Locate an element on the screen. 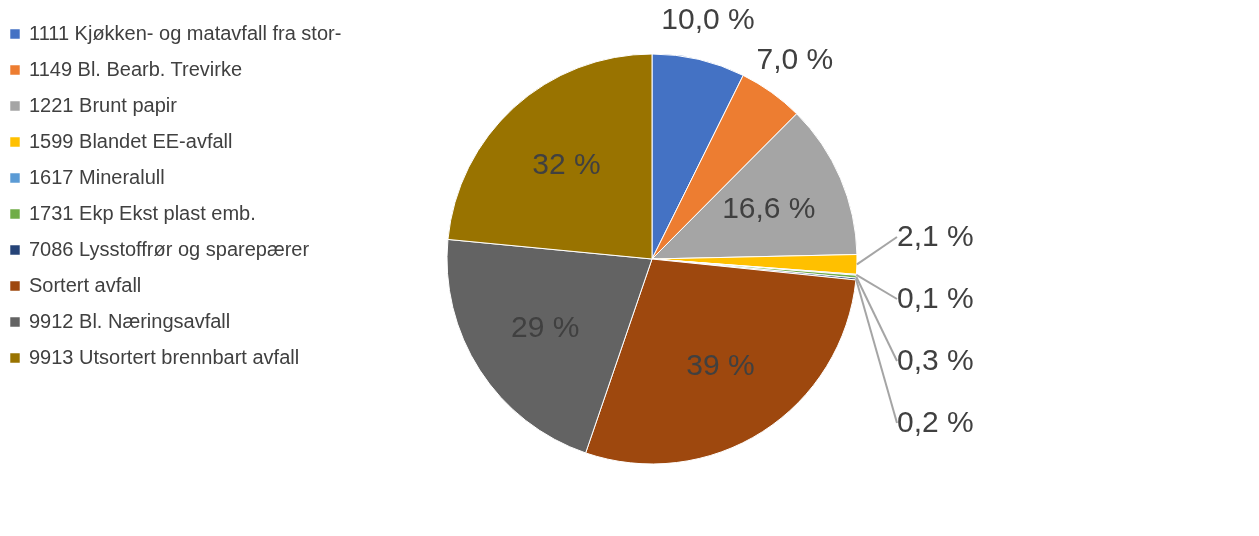 This screenshot has height=536, width=1259. legend-label: Sortert avfall is located at coordinates (85, 285).